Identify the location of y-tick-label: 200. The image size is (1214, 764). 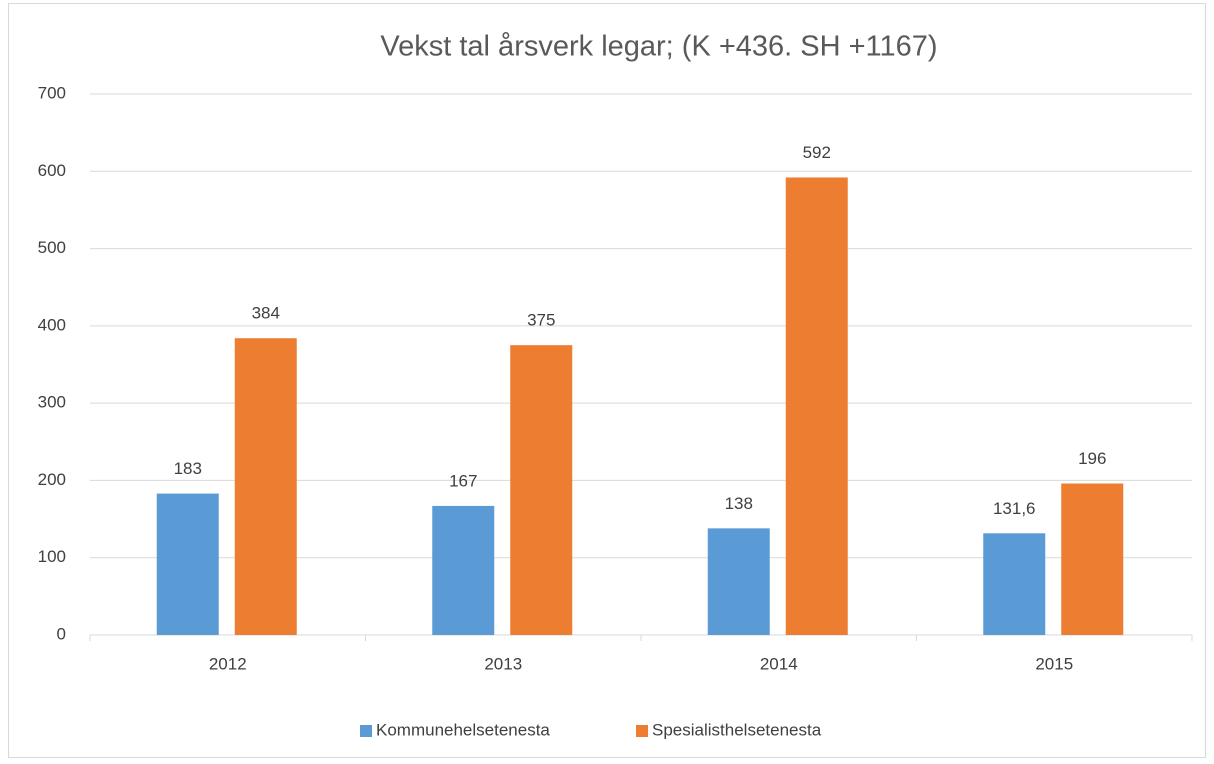
(52, 479).